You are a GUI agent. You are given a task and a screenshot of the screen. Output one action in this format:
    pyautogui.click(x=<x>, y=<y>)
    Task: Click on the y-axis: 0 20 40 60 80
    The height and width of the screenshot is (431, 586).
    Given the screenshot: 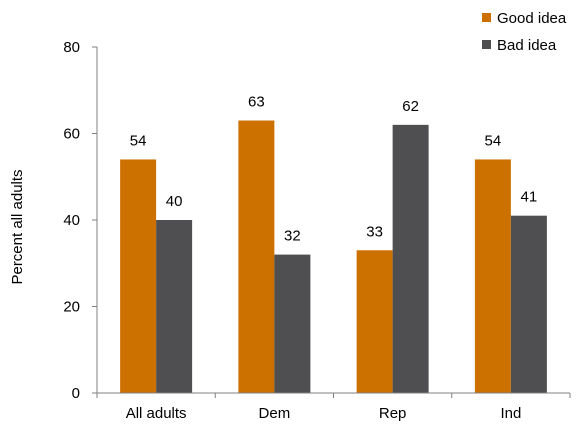 What is the action you would take?
    pyautogui.click(x=80, y=220)
    